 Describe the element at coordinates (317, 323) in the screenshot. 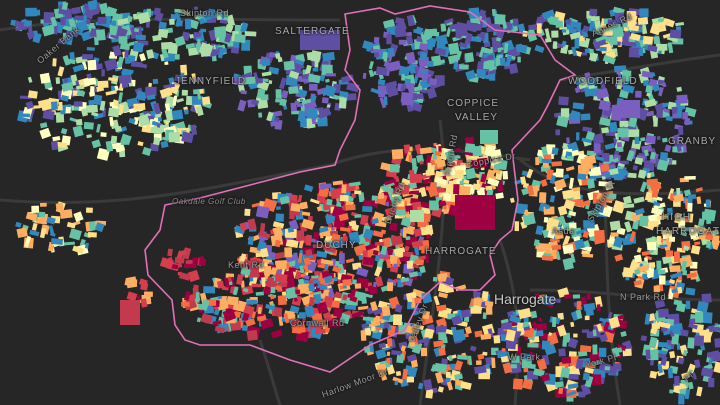

I see `road-label: Cornwall Rd` at that location.